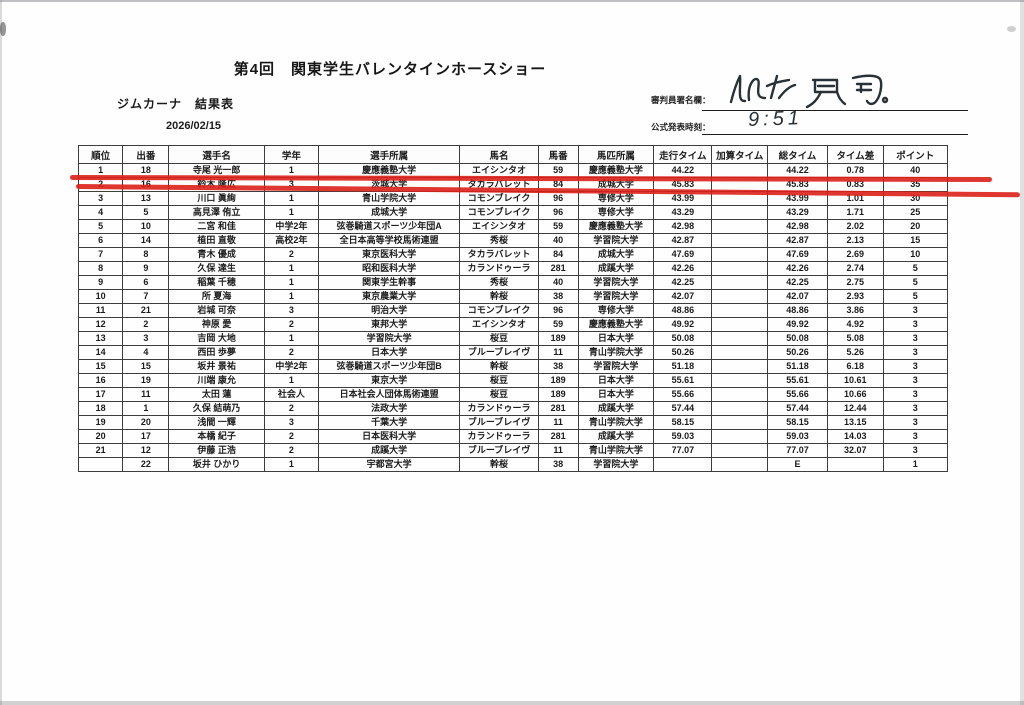 Image resolution: width=1024 pixels, height=705 pixels. I want to click on column-header: 選手名, so click(216, 154).